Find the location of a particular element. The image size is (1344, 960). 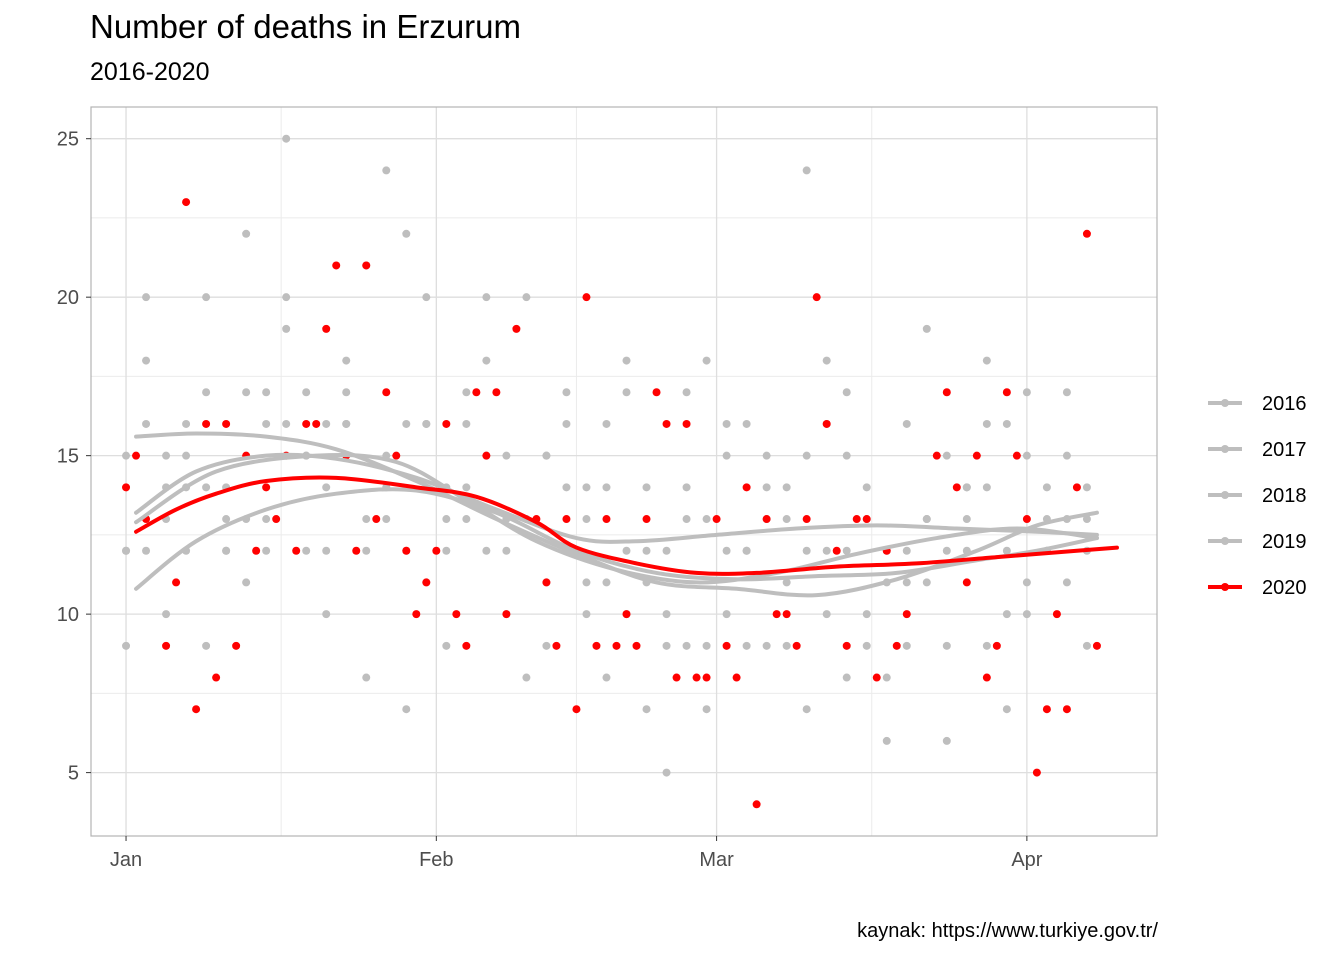

legend-item-2016: 2016 is located at coordinates (1257, 404).